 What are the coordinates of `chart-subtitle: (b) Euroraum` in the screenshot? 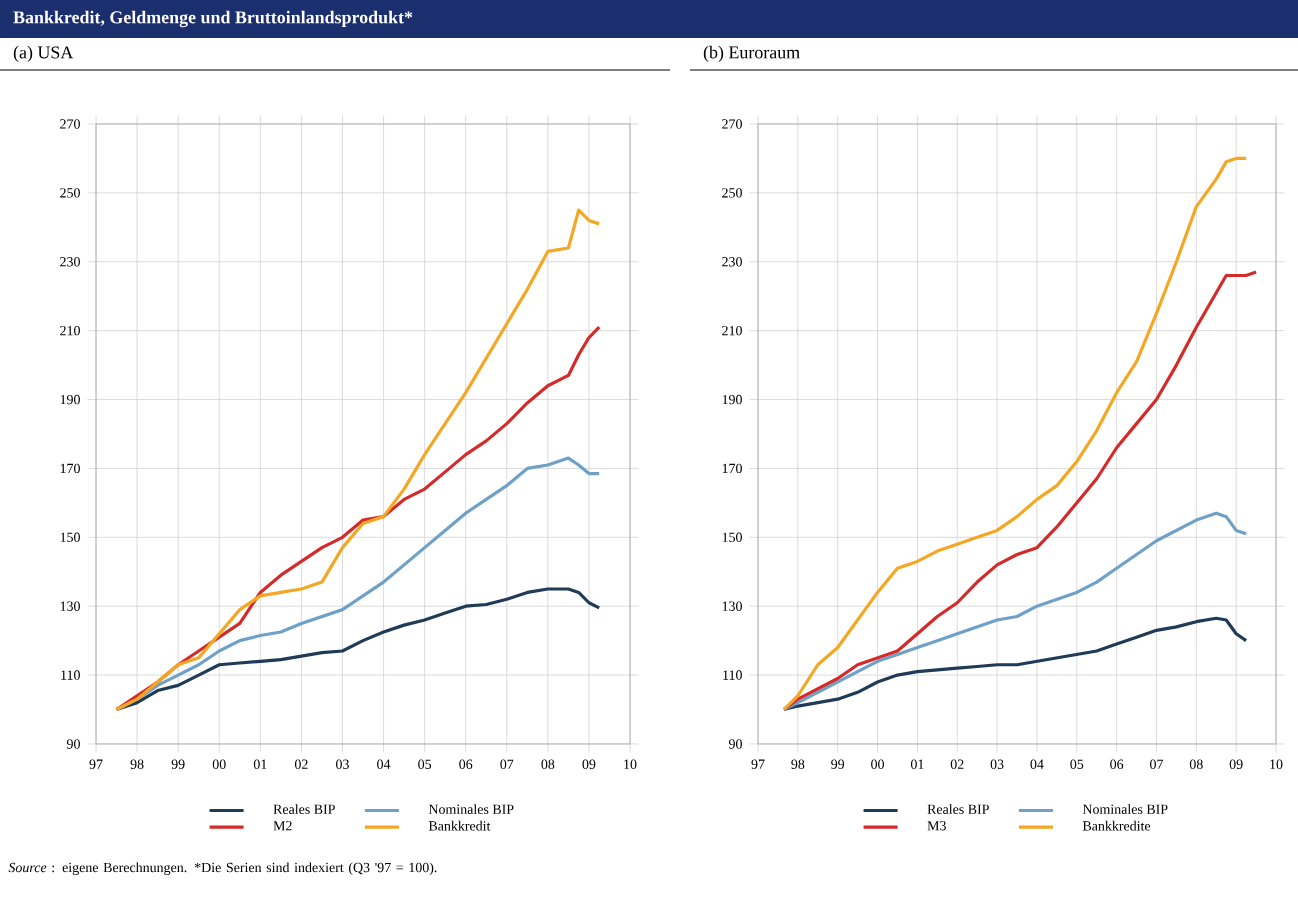 It's located at (751, 54).